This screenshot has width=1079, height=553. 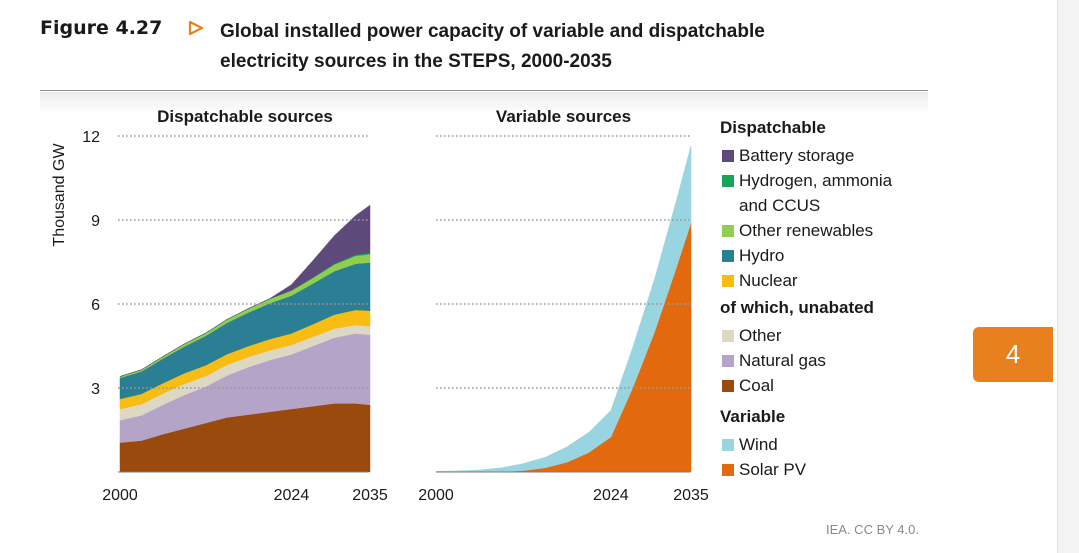 I want to click on legend-label-battery: Battery storage, so click(x=797, y=155).